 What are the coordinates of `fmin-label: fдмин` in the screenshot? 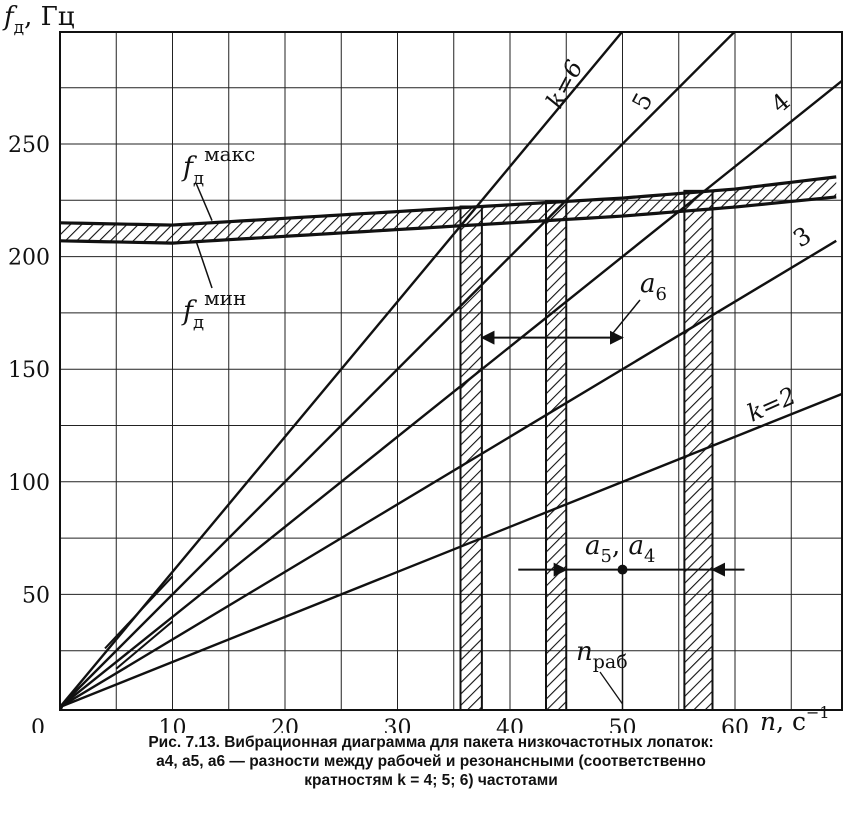 It's located at (213, 309).